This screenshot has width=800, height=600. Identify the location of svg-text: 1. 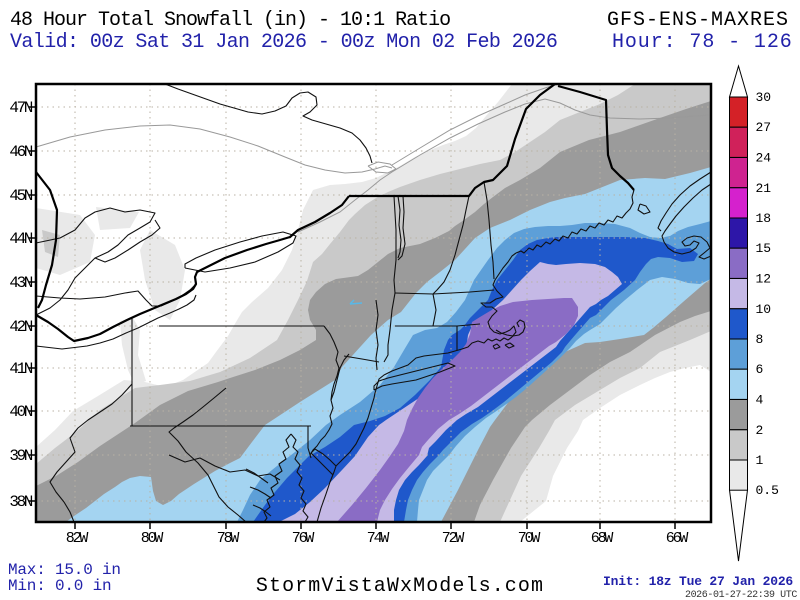
(760, 460).